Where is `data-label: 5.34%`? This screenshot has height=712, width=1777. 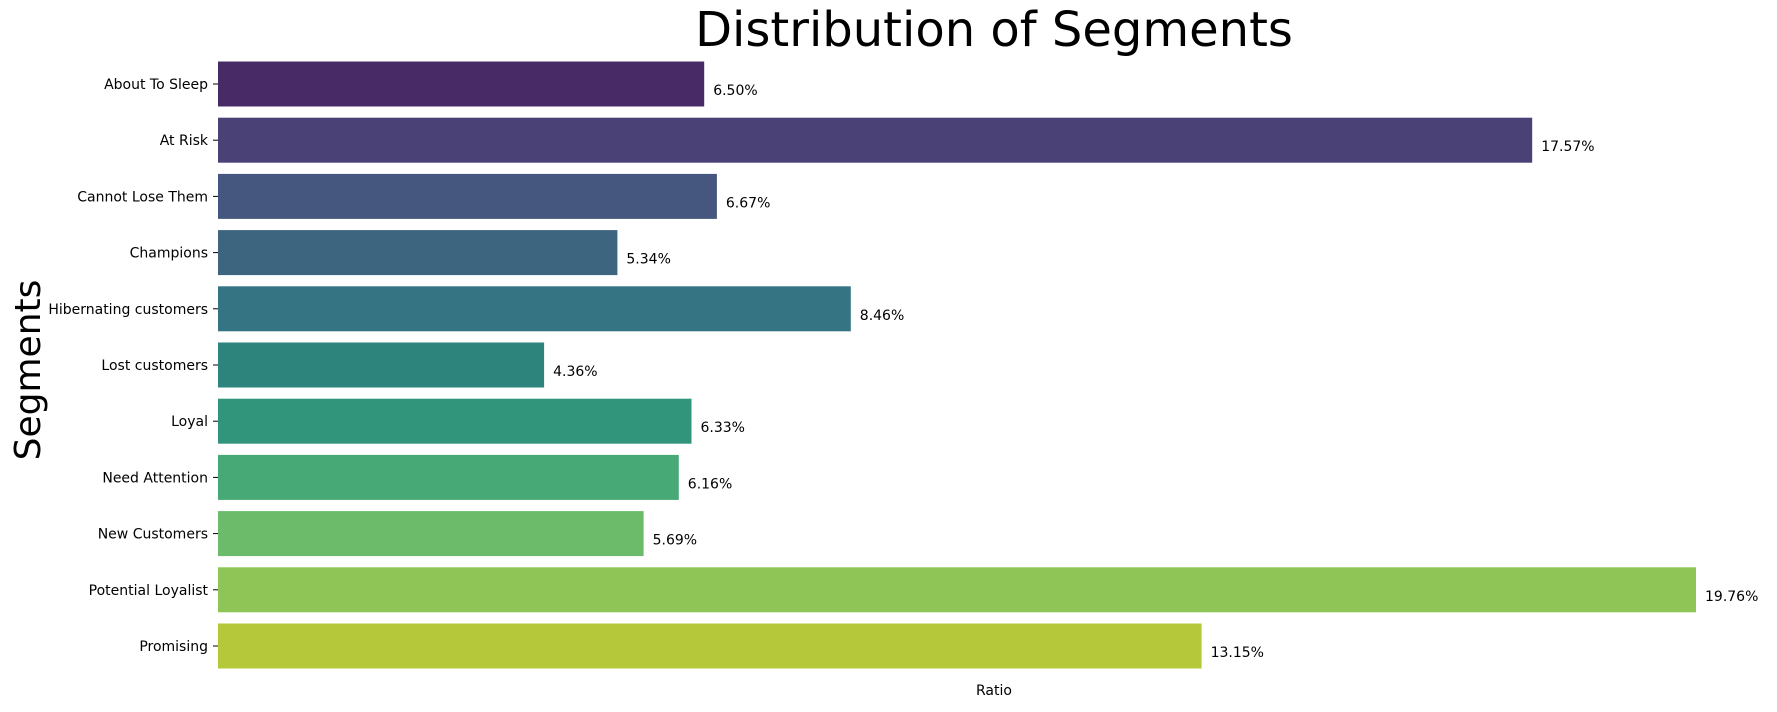 data-label: 5.34% is located at coordinates (648, 260).